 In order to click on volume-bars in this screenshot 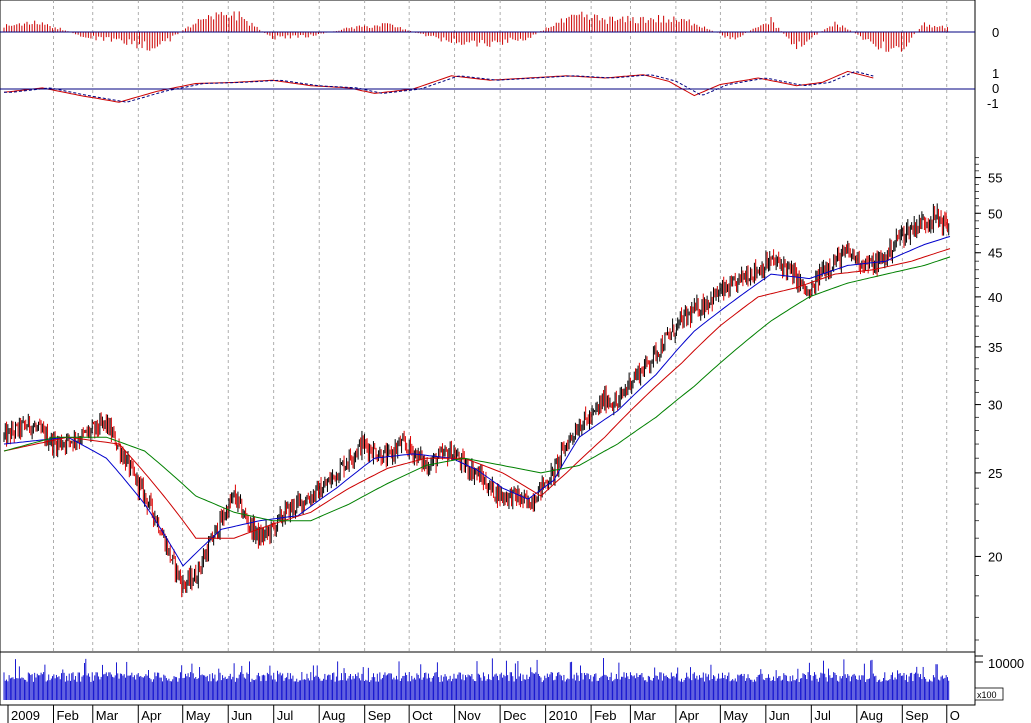, I will do `click(476, 679)`.